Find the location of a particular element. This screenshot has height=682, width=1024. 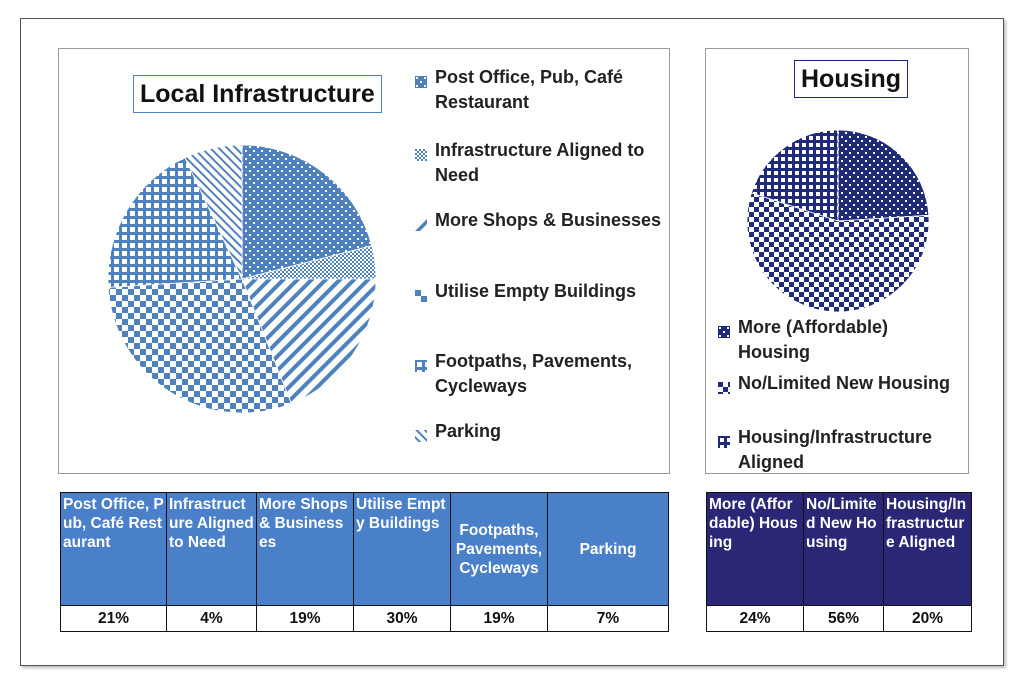

legend-item-more-affordable: More (Affordable) Housing is located at coordinates (840, 340).